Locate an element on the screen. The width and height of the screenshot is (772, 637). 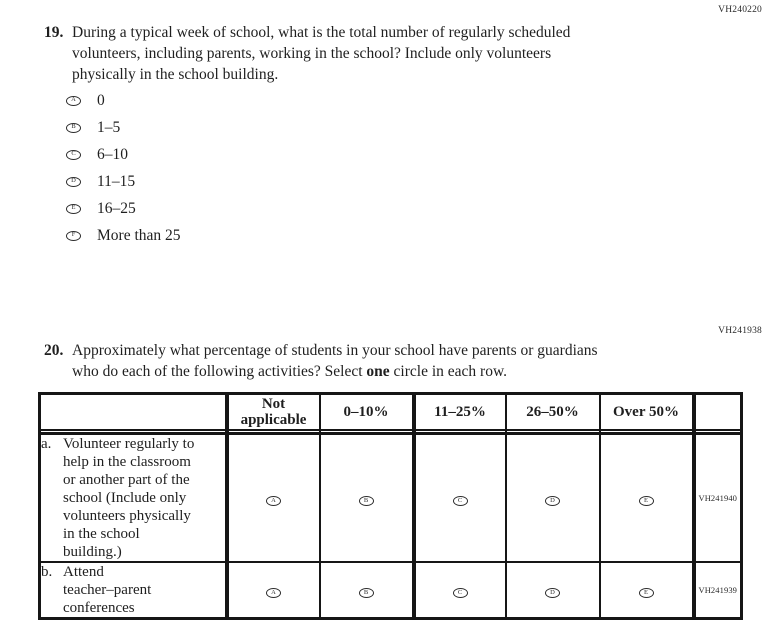
row-b-cell-26-50: D is located at coordinates (553, 590).